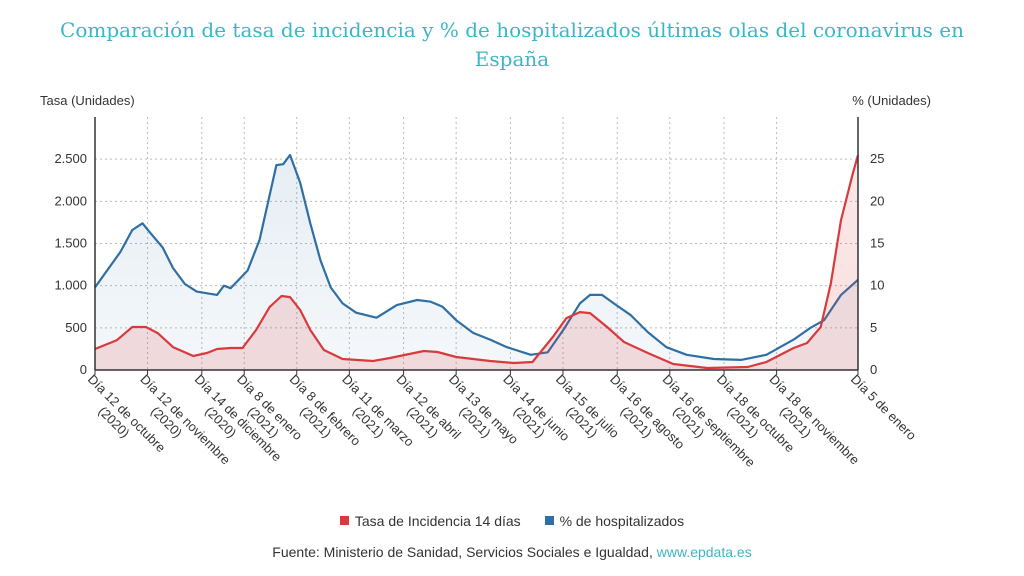 The image size is (1024, 576). Describe the element at coordinates (877, 158) in the screenshot. I see `y-tick-right: 25` at that location.